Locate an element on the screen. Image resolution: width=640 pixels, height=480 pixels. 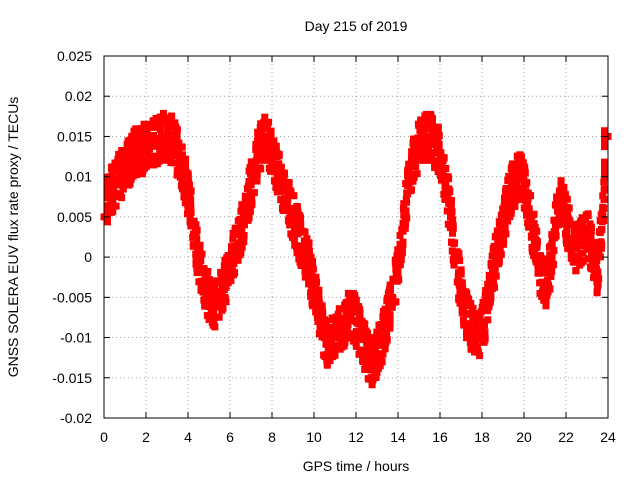
y-tick-label: -0.015 is located at coordinates (72, 378).